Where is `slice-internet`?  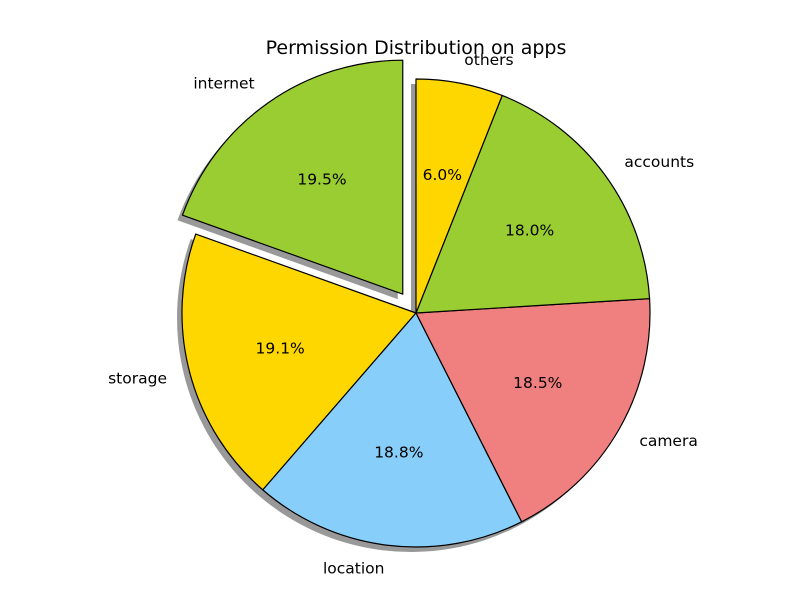 slice-internet is located at coordinates (292, 177).